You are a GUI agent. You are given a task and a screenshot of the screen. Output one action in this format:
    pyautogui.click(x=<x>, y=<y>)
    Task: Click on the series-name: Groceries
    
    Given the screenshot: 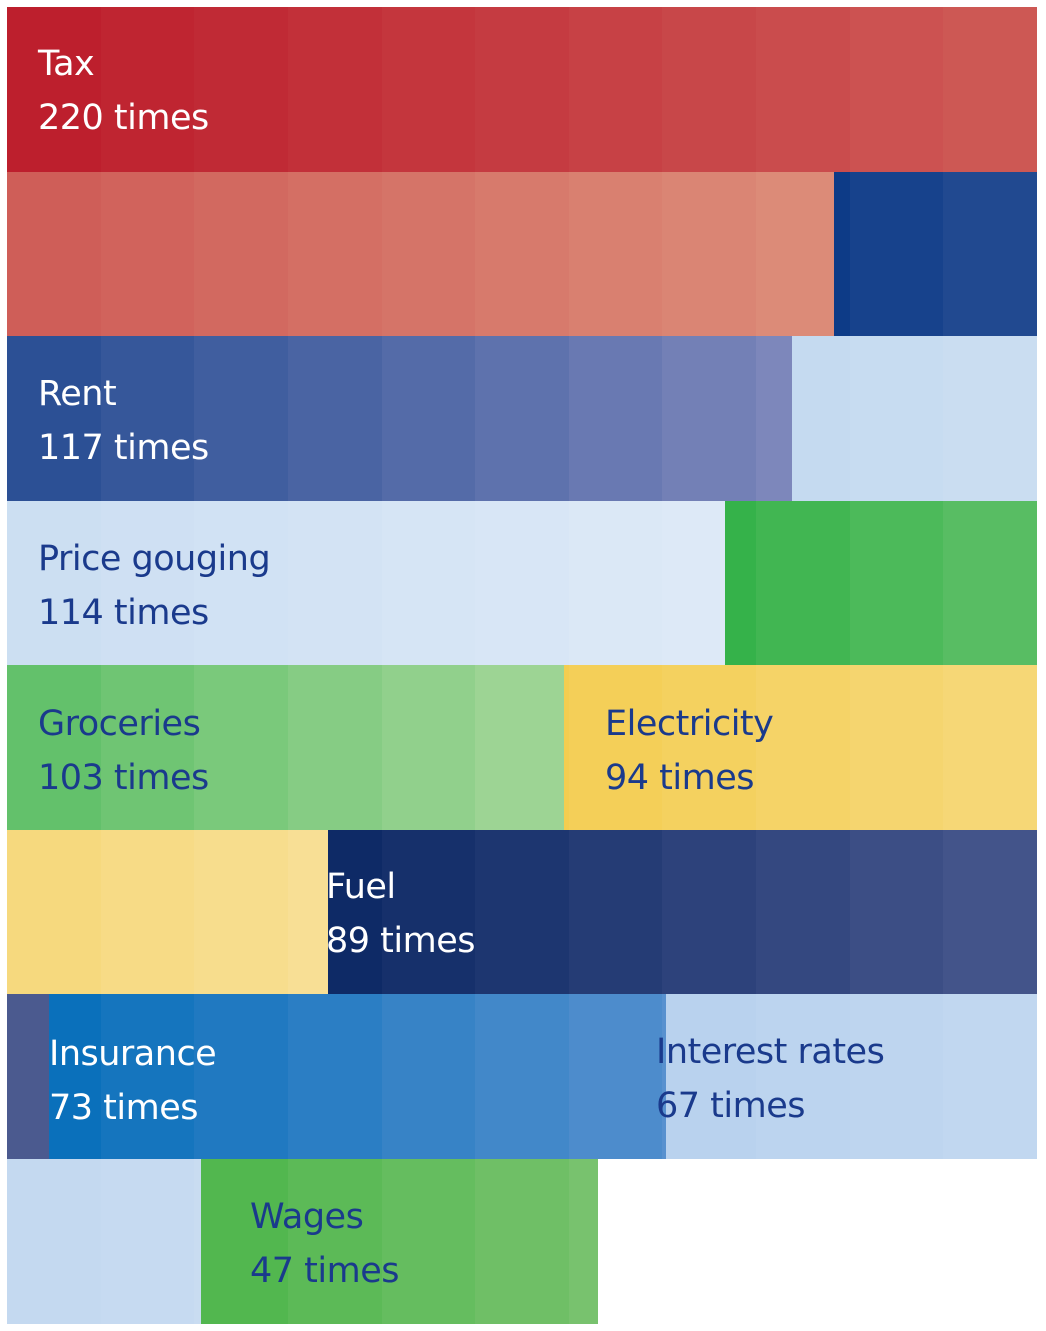 What is the action you would take?
    pyautogui.click(x=119, y=724)
    